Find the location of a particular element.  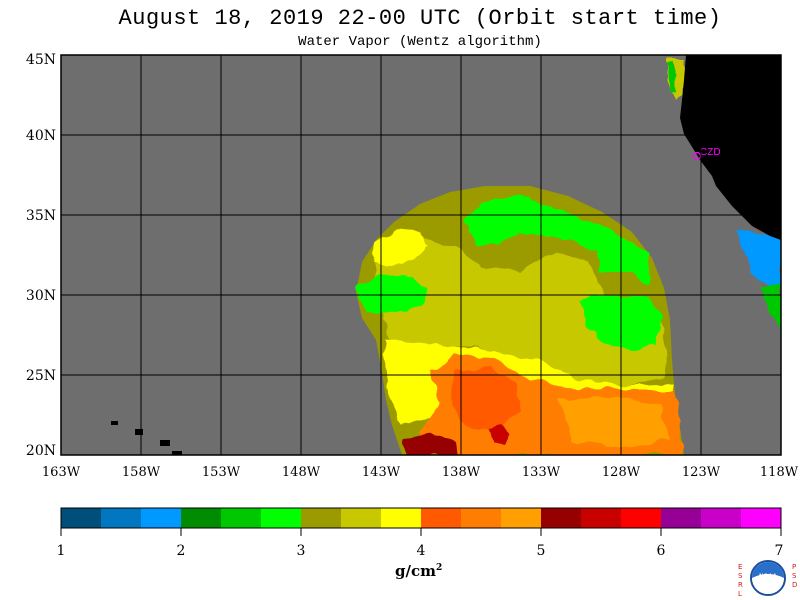

noaa-logo: NOAA is located at coordinates (768, 578).